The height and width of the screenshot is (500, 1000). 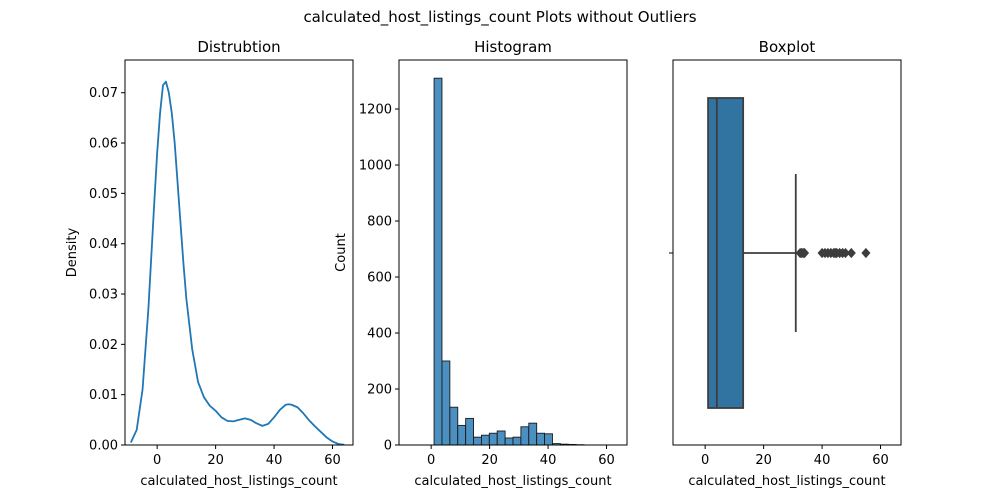 I want to click on axes-title: Boxplot, so click(x=787, y=47).